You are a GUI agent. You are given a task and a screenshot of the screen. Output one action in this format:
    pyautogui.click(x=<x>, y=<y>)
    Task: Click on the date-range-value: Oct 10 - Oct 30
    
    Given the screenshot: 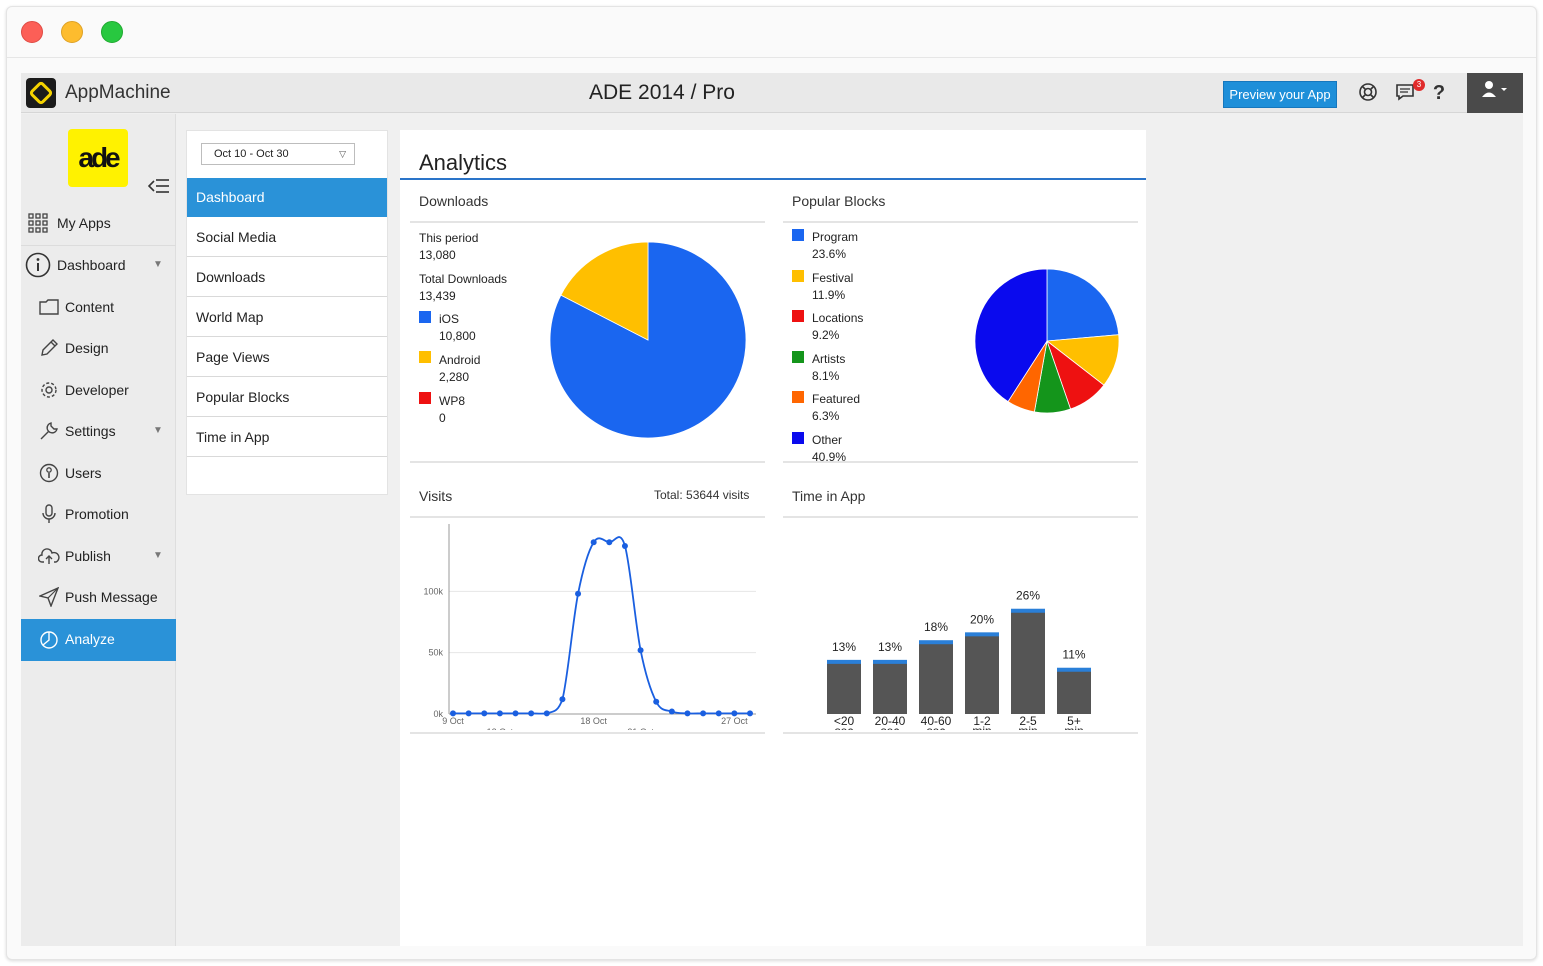 What is the action you would take?
    pyautogui.click(x=251, y=154)
    